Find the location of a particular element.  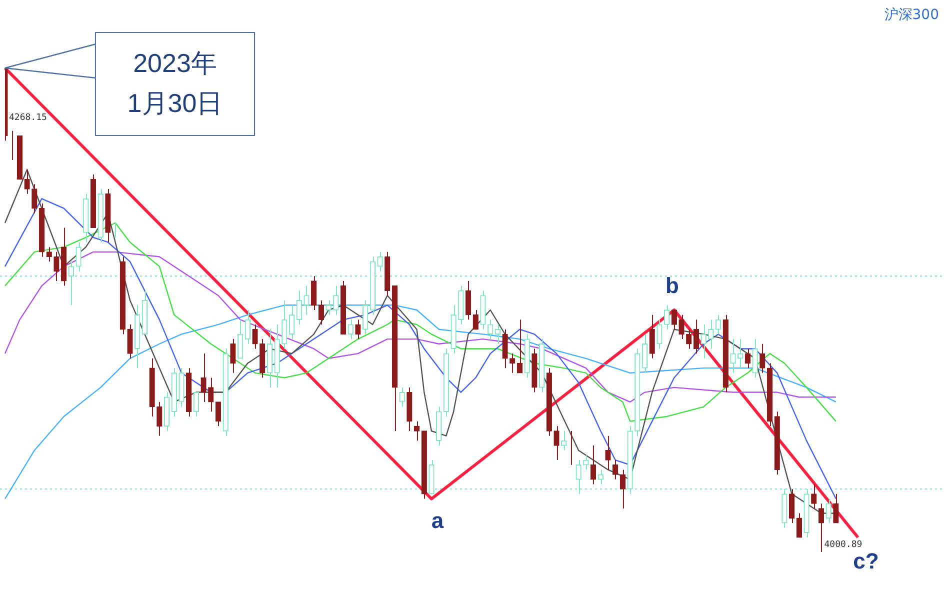

annotation: 2023年 1月30日 is located at coordinates (175, 84).